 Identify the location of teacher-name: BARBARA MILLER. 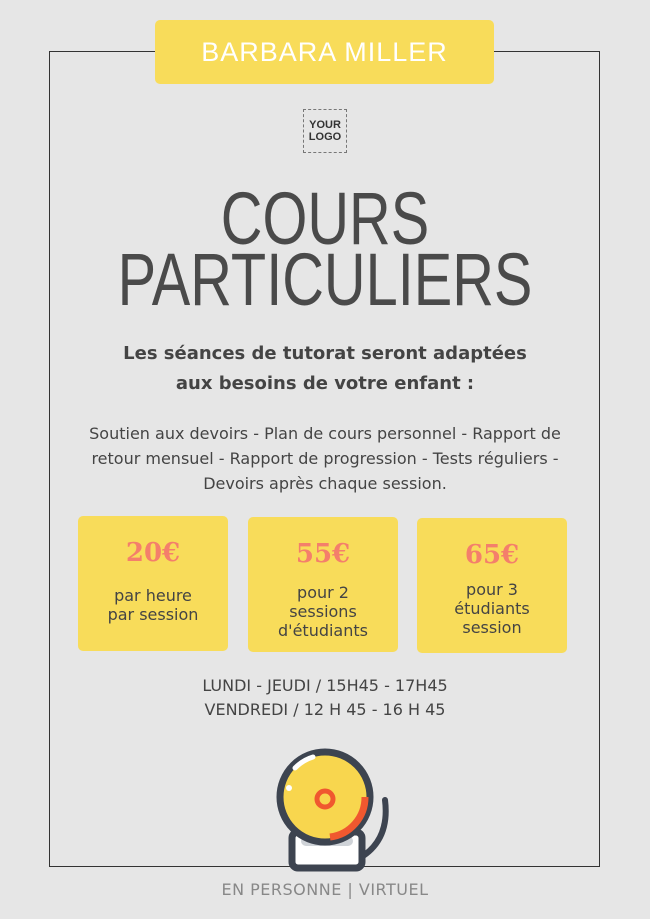
(324, 51).